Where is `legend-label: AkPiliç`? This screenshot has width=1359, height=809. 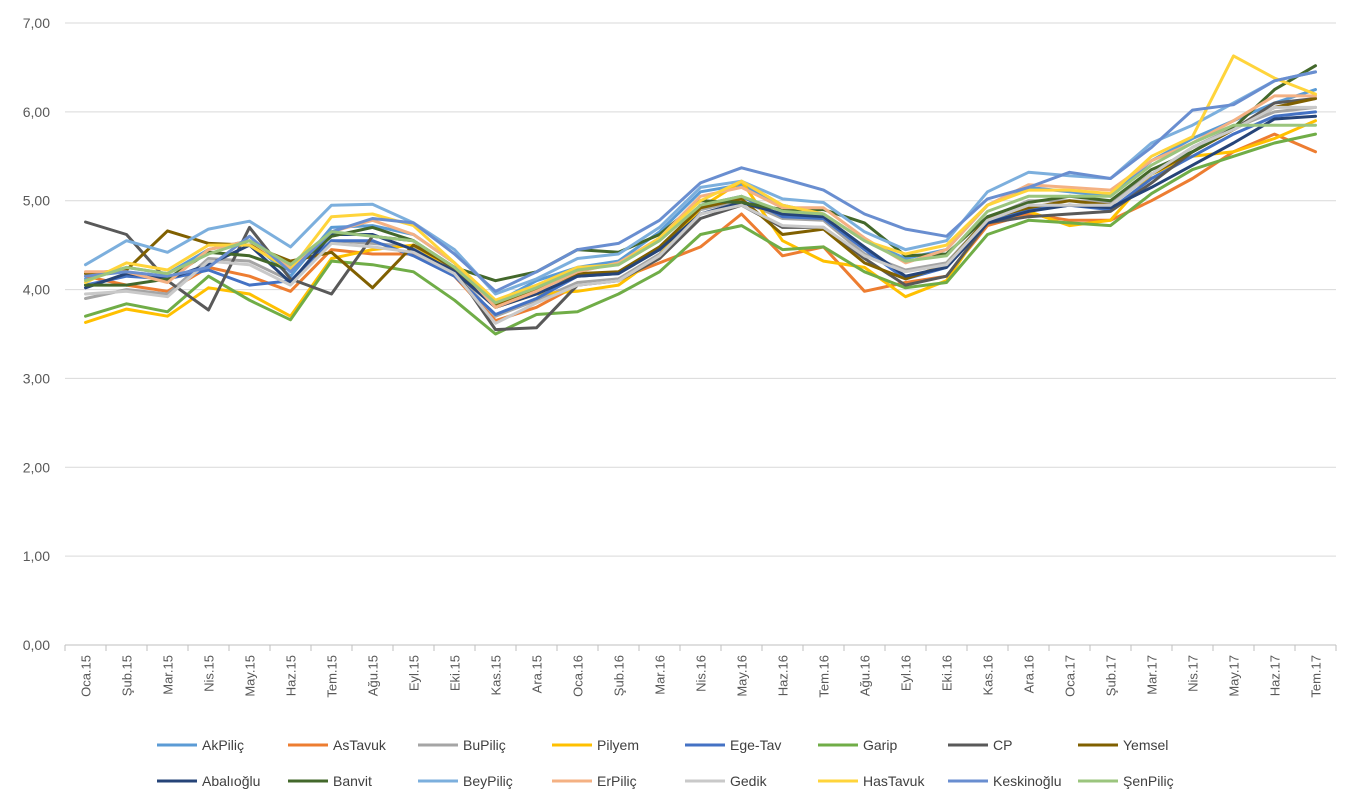 legend-label: AkPiliç is located at coordinates (223, 745).